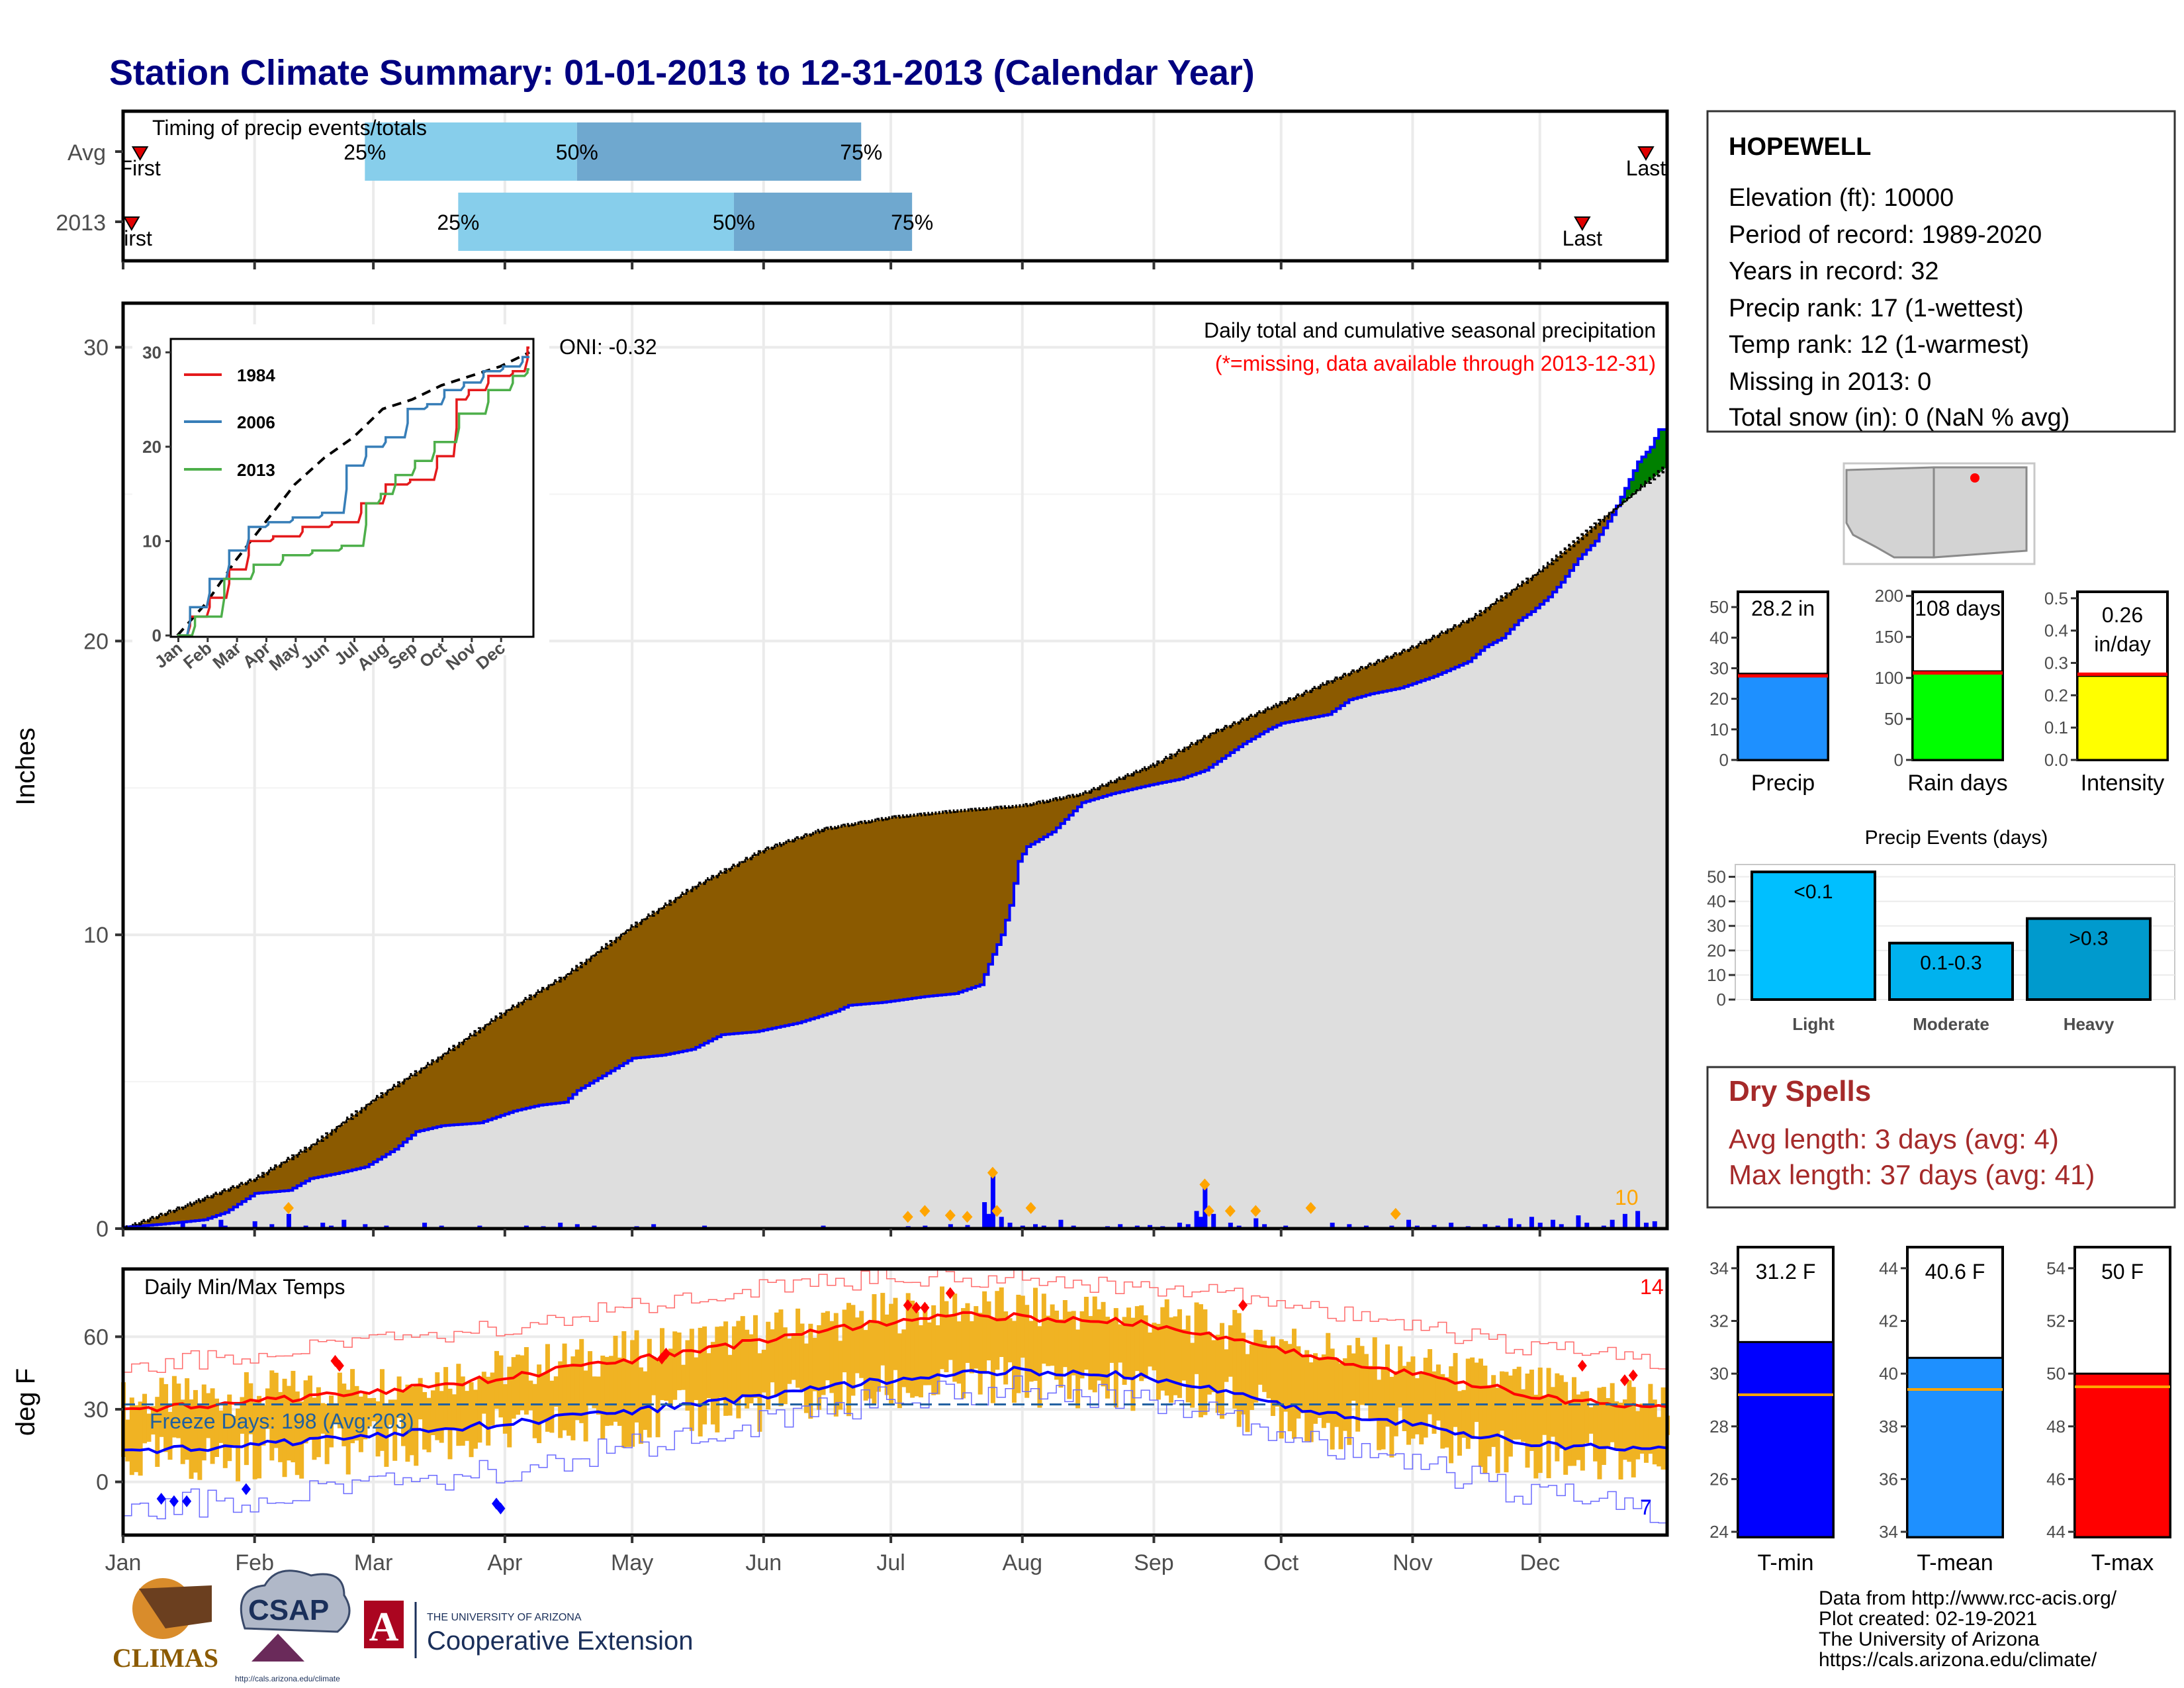 This screenshot has height=1688, width=2184. What do you see at coordinates (2122, 615) in the screenshot?
I see `mini-bar-value-label: 0.26` at bounding box center [2122, 615].